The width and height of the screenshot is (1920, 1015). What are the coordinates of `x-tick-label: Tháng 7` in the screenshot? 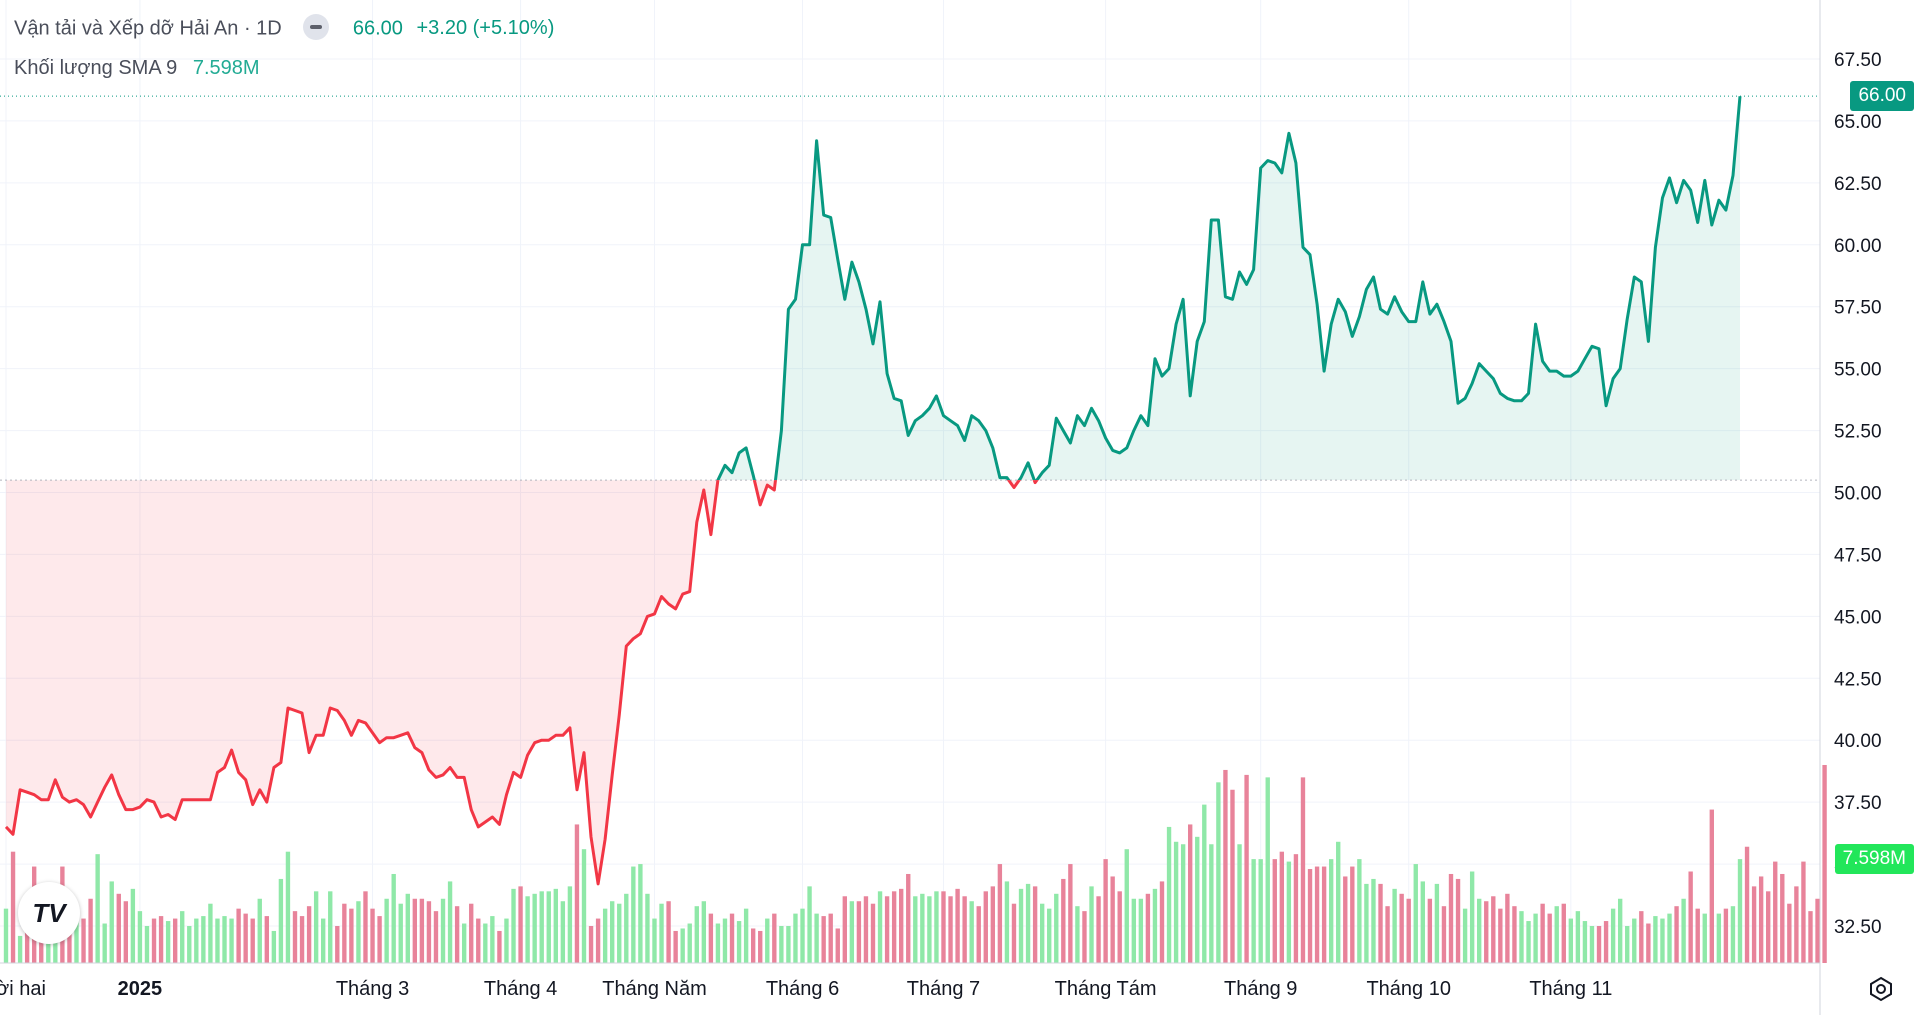 It's located at (943, 989).